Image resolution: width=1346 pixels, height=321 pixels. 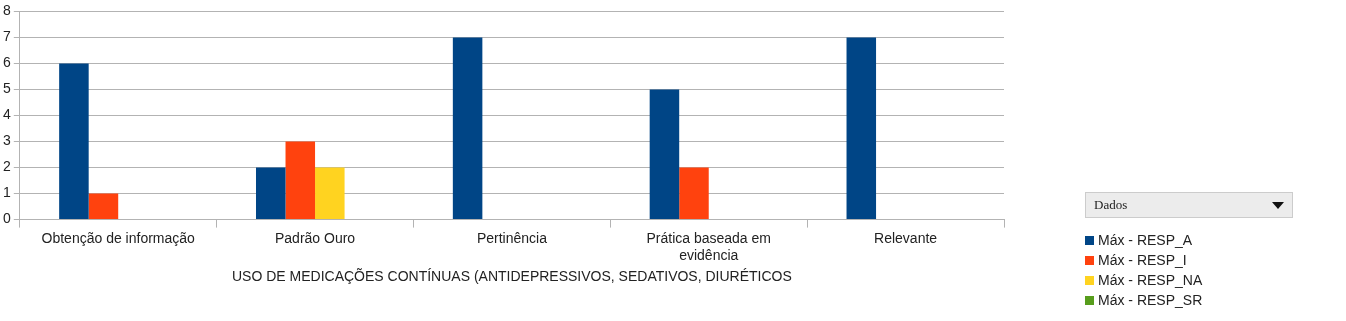 What do you see at coordinates (708, 246) in the screenshot?
I see `x-tick-label: Prática baseada em evidência` at bounding box center [708, 246].